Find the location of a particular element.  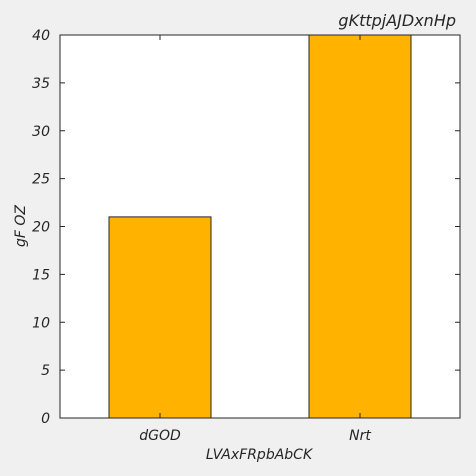

y-tick-label: 40 is located at coordinates (41, 36).